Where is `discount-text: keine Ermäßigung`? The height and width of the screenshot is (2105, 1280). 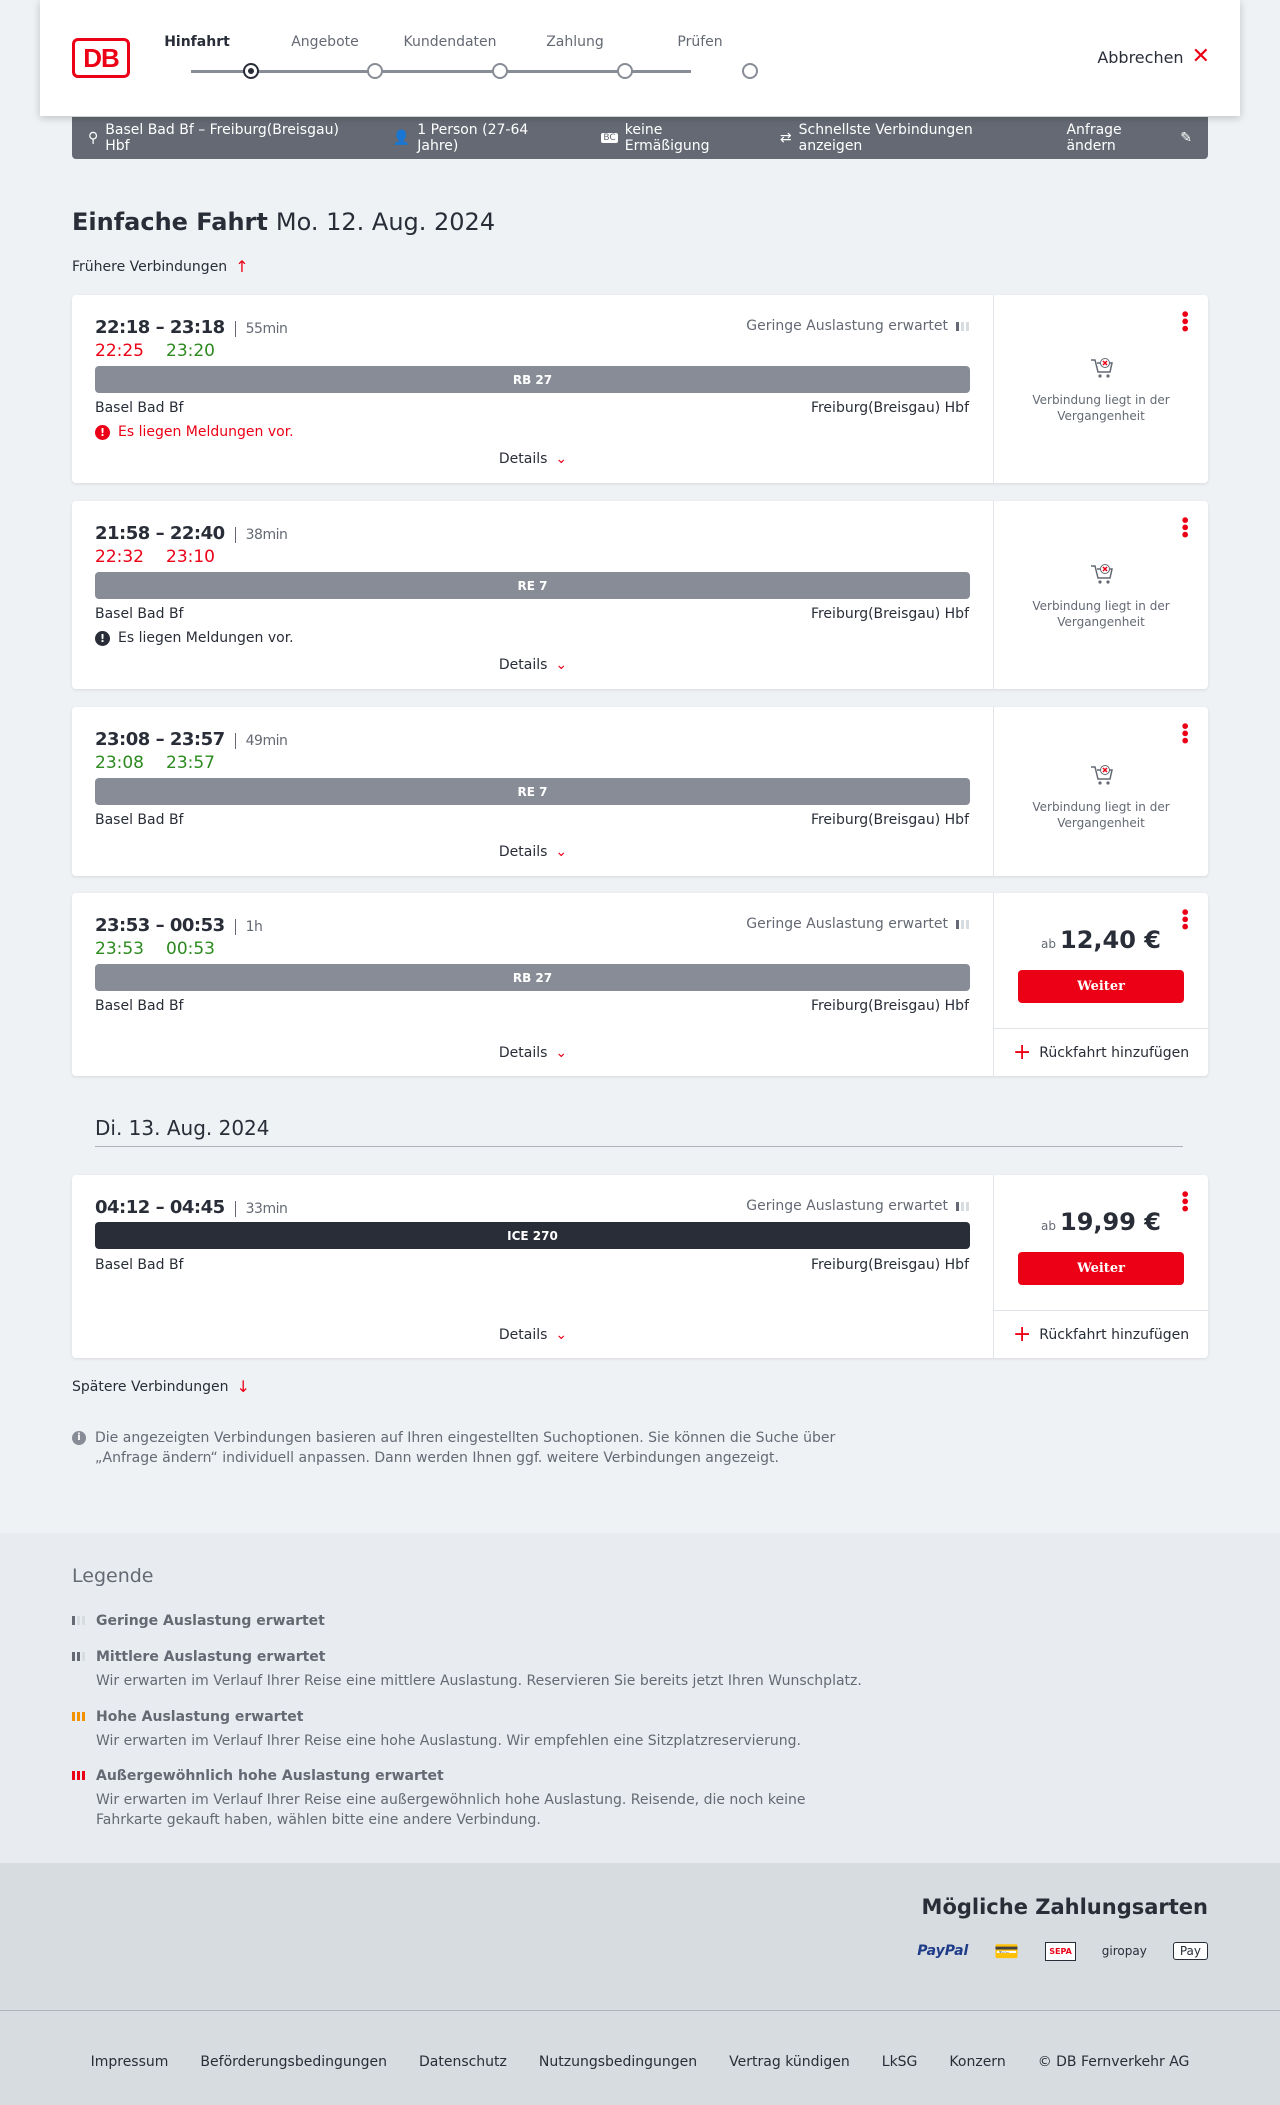 discount-text: keine Ermäßigung is located at coordinates (667, 138).